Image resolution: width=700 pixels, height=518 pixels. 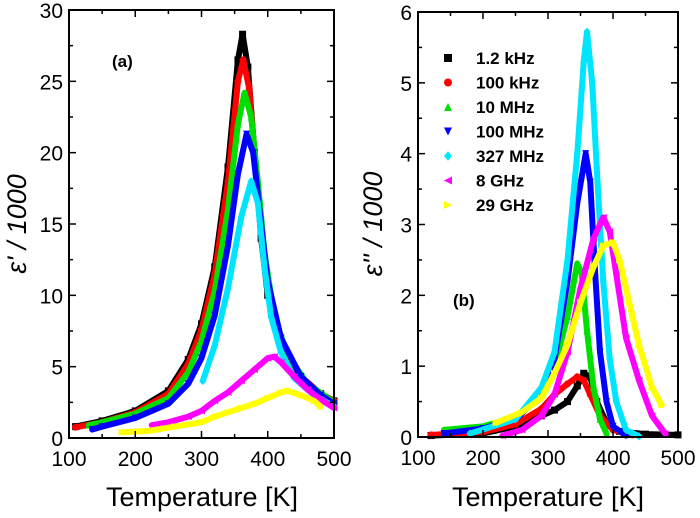 I want to click on y-tick-label: 2, so click(x=406, y=296).